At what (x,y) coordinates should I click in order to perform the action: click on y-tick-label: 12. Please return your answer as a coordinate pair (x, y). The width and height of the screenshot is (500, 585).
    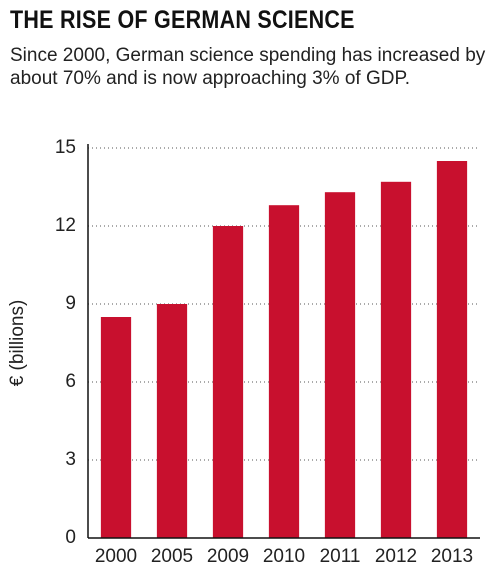
    Looking at the image, I should click on (65, 225).